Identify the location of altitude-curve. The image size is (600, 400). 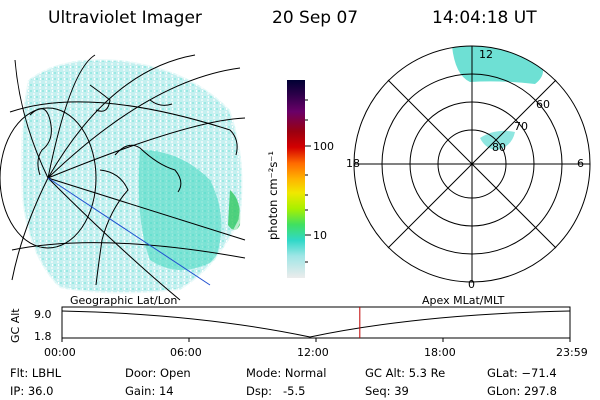
(316, 324).